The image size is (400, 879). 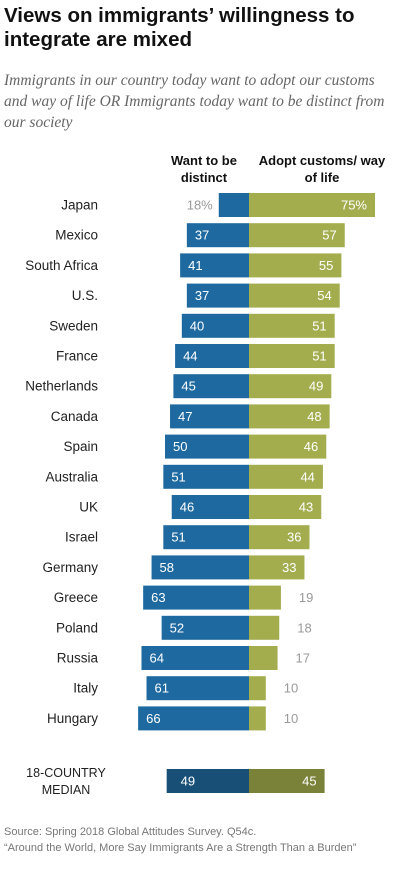 What do you see at coordinates (209, 416) in the screenshot?
I see `bar-distinct-canada` at bounding box center [209, 416].